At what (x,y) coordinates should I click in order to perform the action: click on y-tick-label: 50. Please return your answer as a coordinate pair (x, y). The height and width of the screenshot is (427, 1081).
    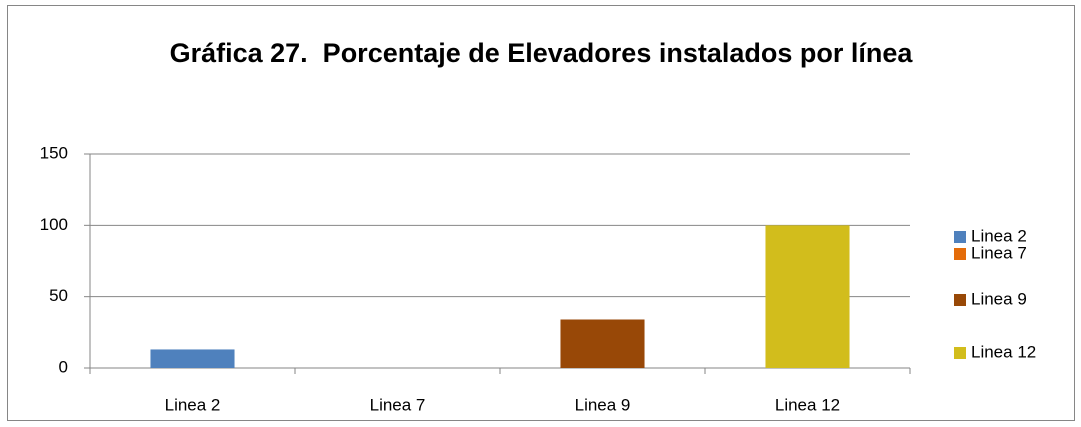
    Looking at the image, I should click on (58, 295).